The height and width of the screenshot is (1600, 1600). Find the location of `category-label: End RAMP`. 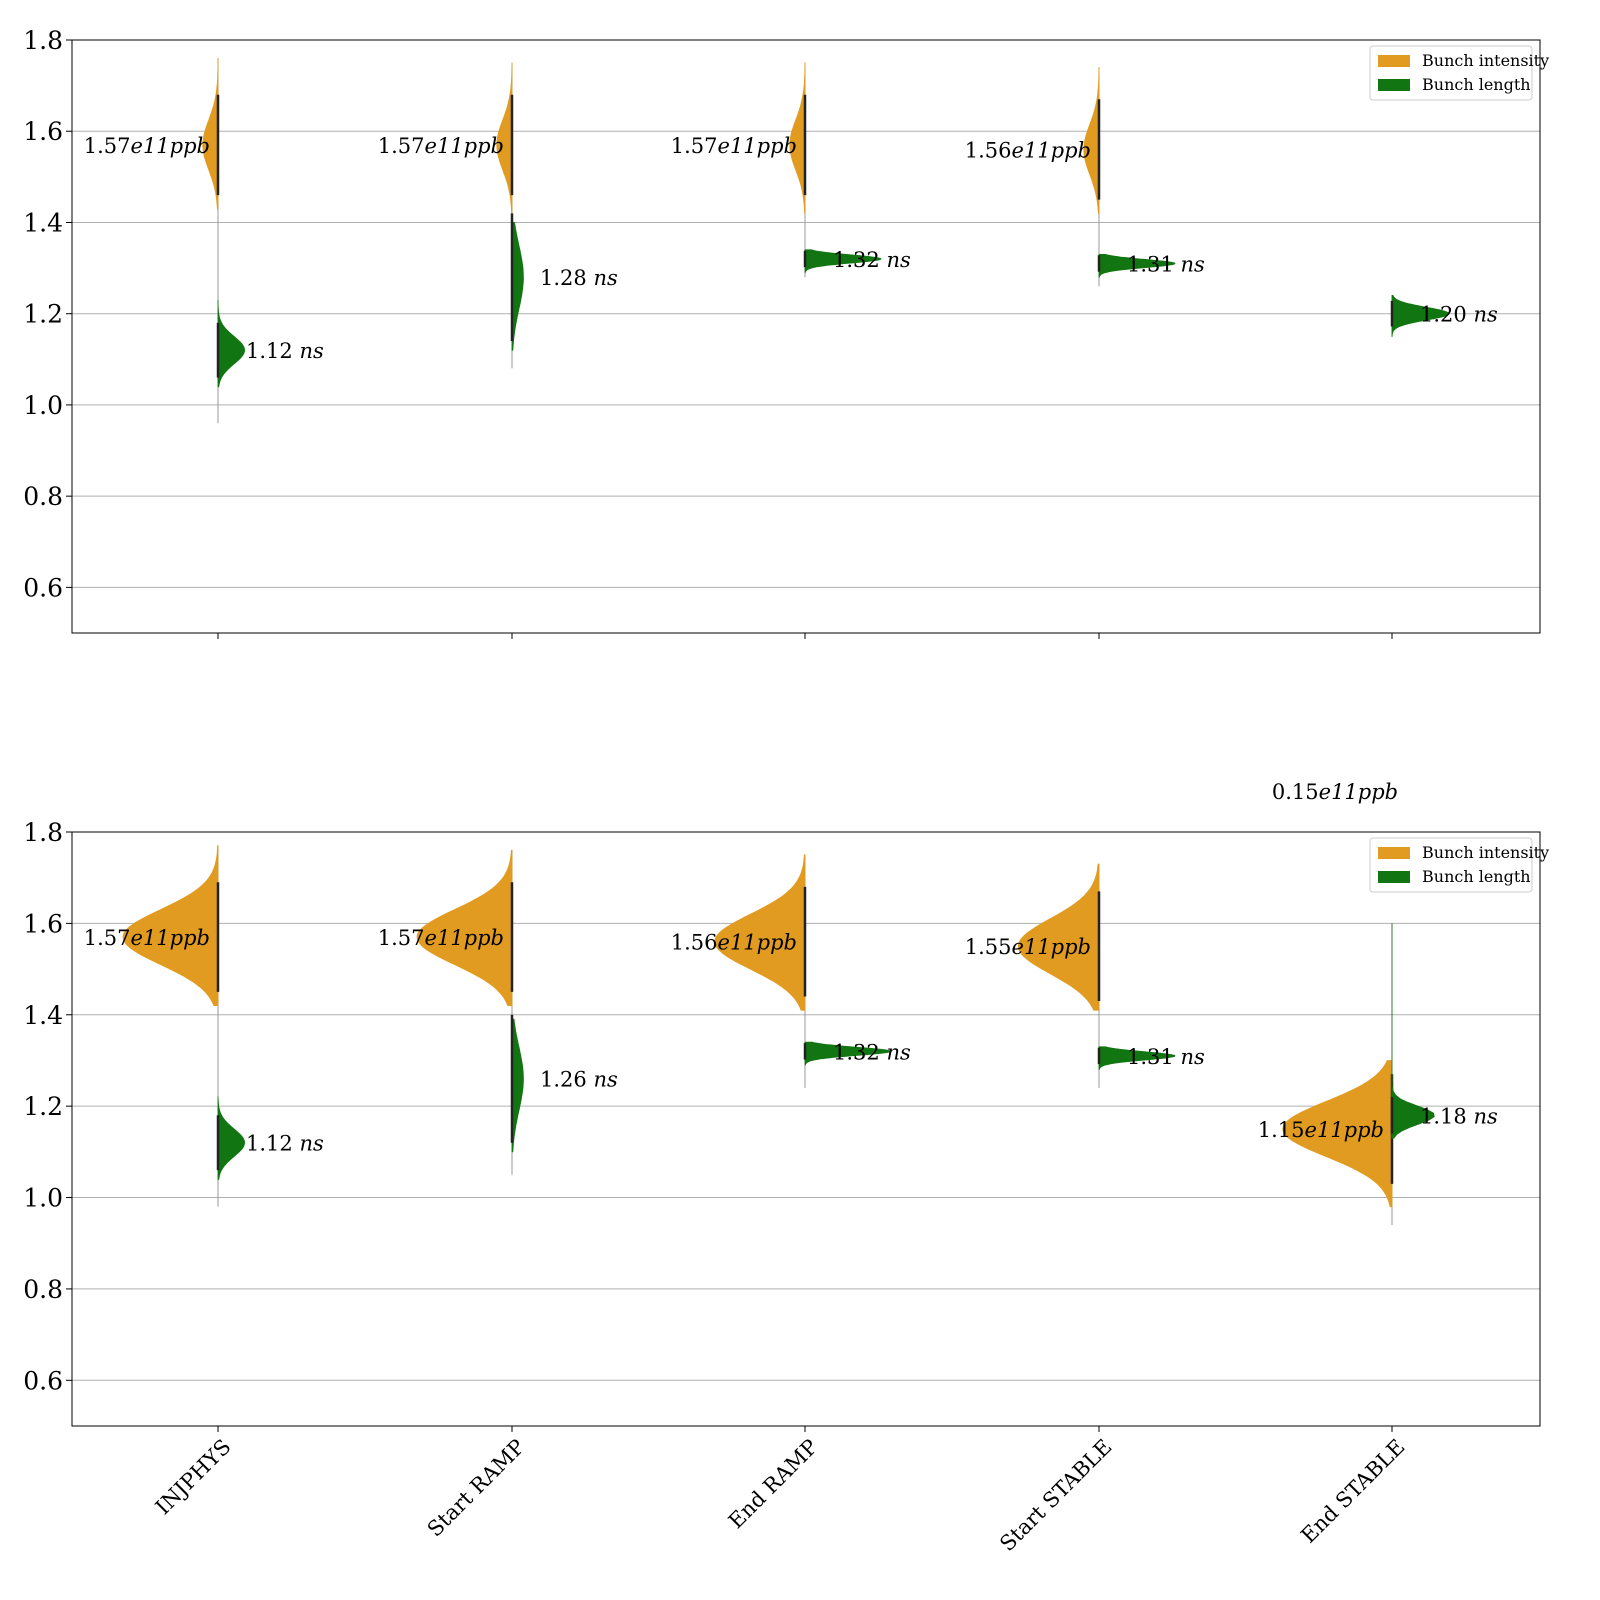

category-label: End RAMP is located at coordinates (773, 1484).